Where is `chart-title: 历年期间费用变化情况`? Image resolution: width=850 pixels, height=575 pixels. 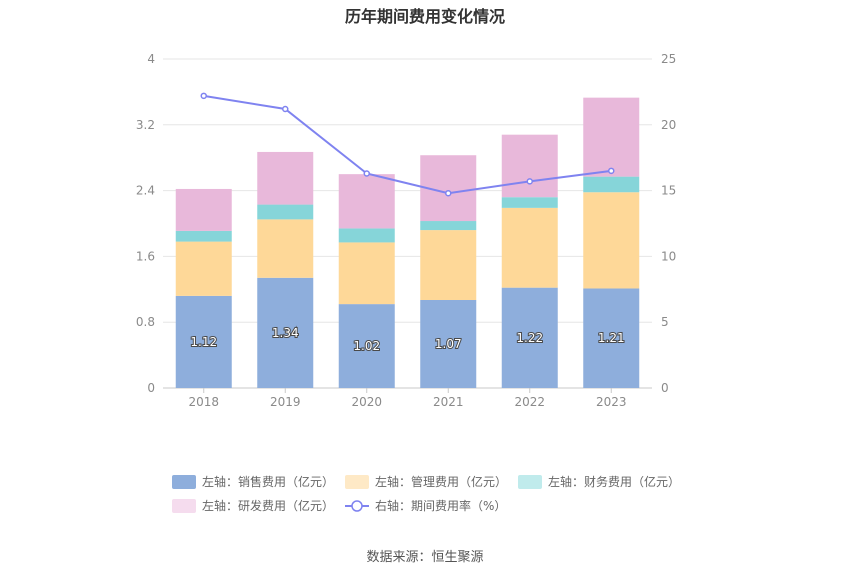 chart-title: 历年期间费用变化情况 is located at coordinates (424, 16).